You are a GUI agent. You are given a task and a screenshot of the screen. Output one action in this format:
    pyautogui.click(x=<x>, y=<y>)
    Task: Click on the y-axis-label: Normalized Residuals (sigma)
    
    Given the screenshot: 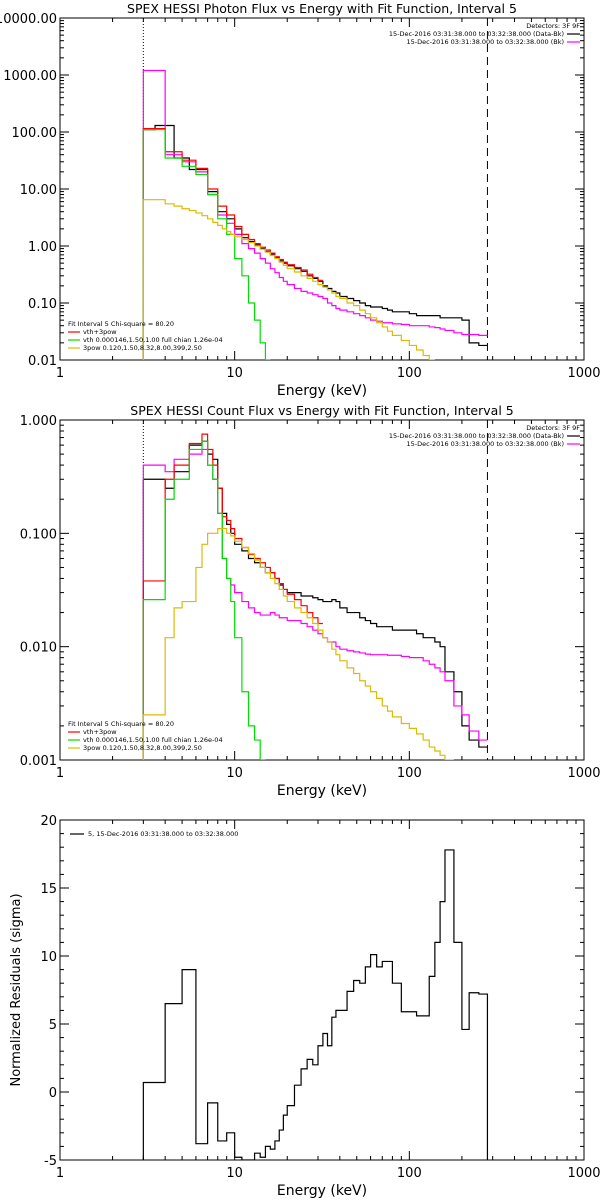 What is the action you would take?
    pyautogui.click(x=16, y=989)
    